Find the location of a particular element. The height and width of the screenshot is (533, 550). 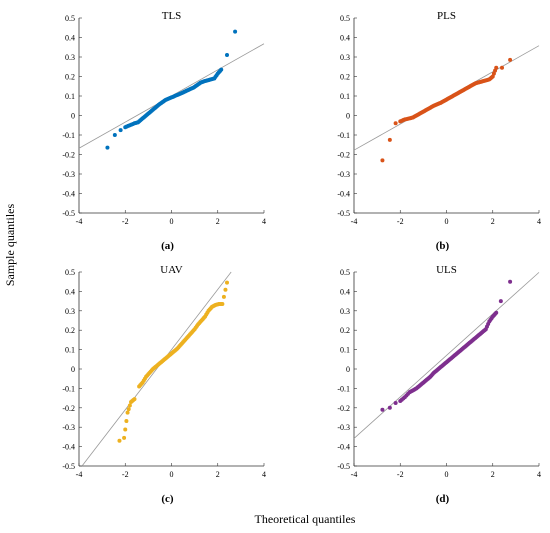

panel-label: (c) is located at coordinates (167, 499).